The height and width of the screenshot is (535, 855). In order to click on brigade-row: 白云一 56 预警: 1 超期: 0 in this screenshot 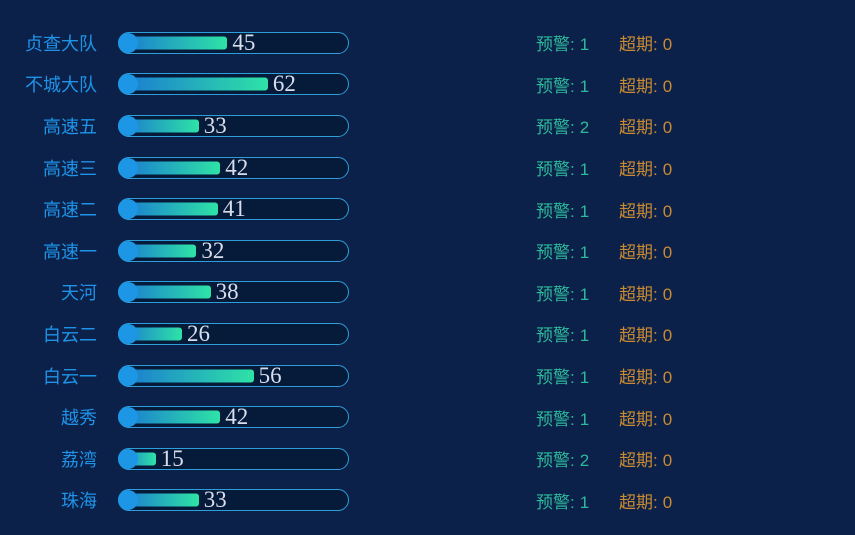, I will do `click(427, 376)`.